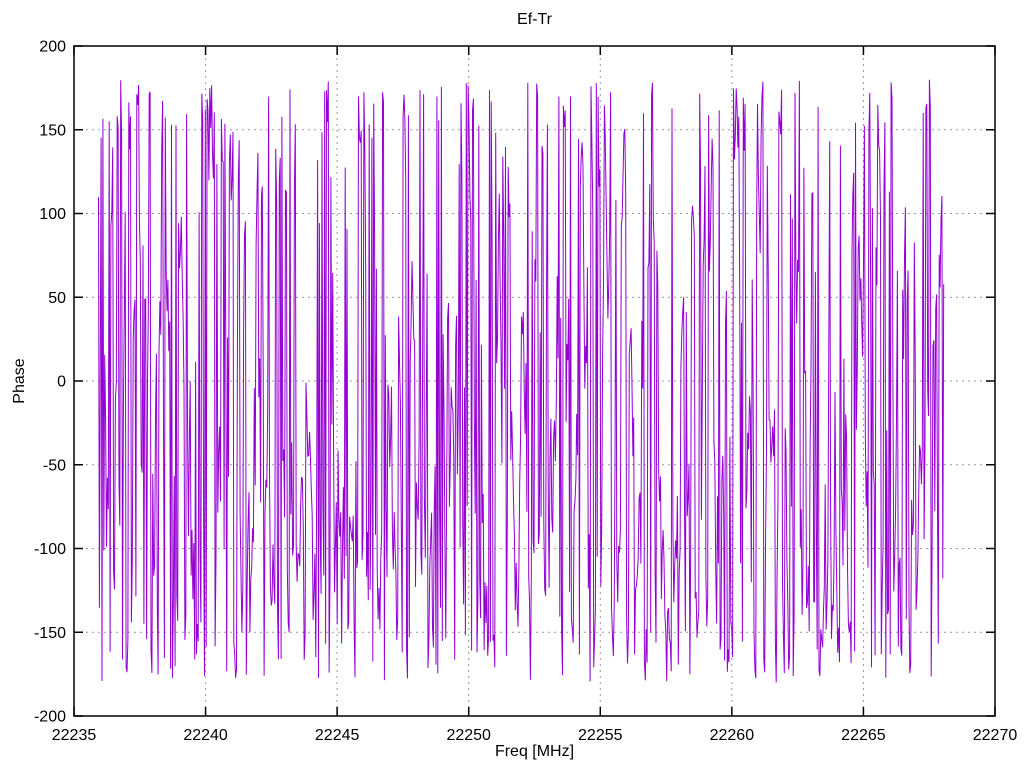 This screenshot has width=1024, height=768. What do you see at coordinates (337, 735) in the screenshot?
I see `x-tick-label: 22245` at bounding box center [337, 735].